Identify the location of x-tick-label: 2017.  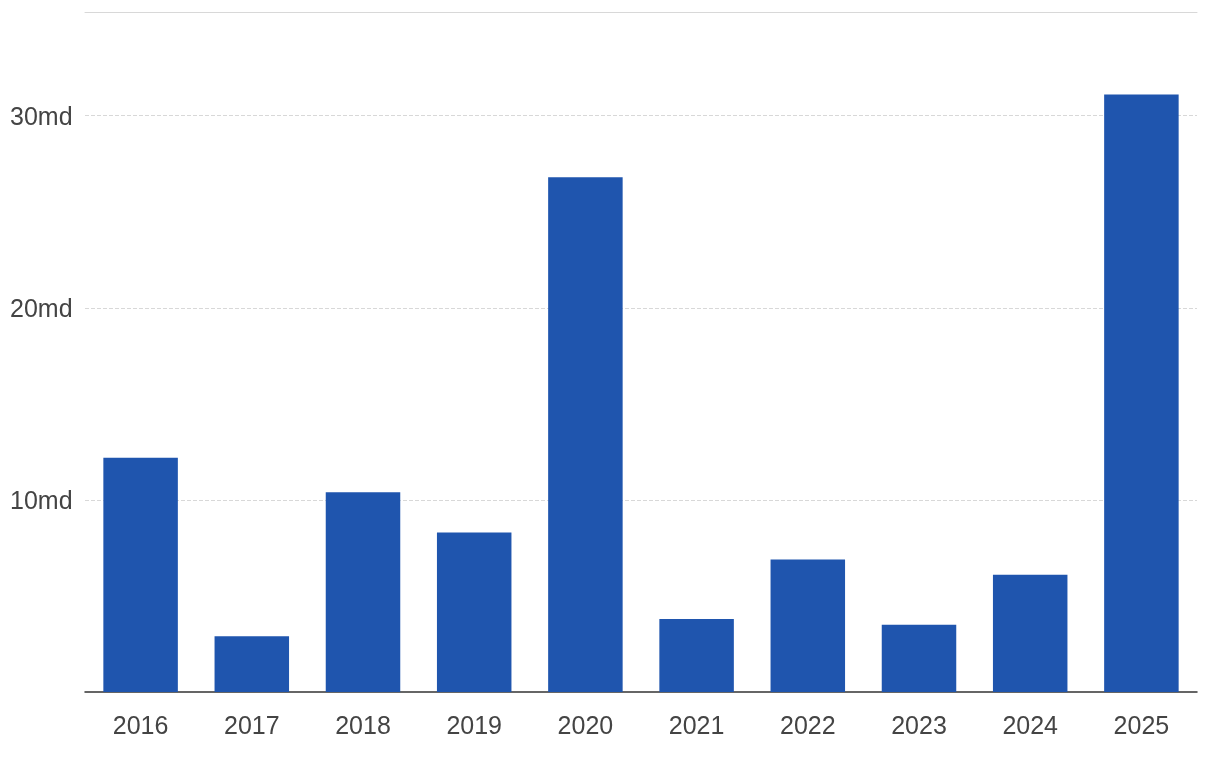
(251, 724).